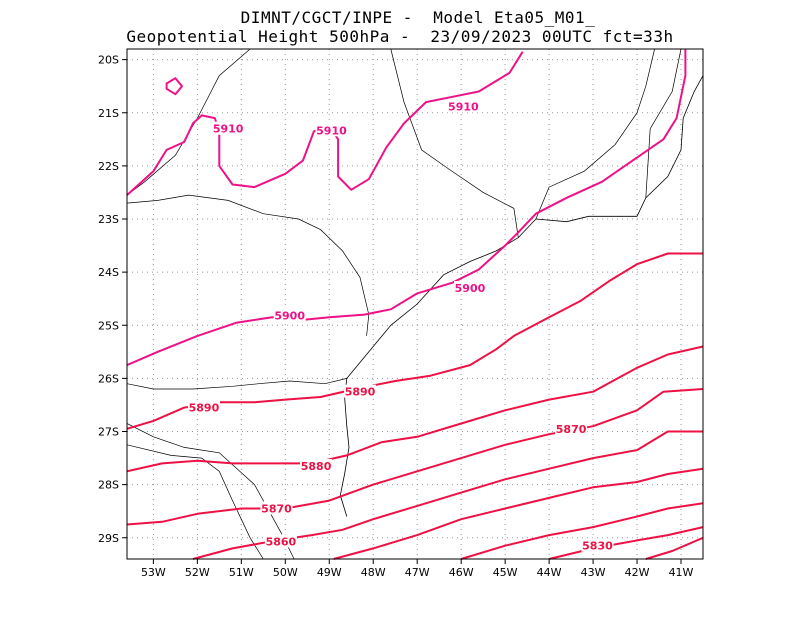 The height and width of the screenshot is (618, 800). I want to click on x-tick-label: 42W, so click(637, 572).